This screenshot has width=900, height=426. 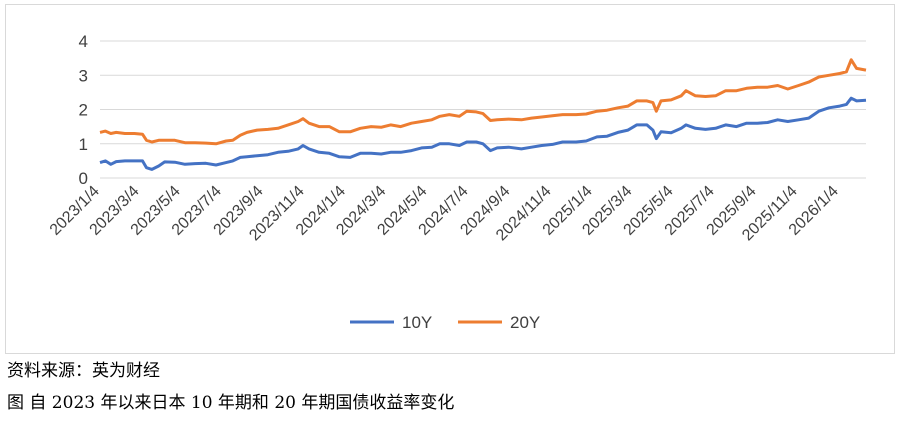 What do you see at coordinates (445, 322) in the screenshot?
I see `legend: 10Y 20Y` at bounding box center [445, 322].